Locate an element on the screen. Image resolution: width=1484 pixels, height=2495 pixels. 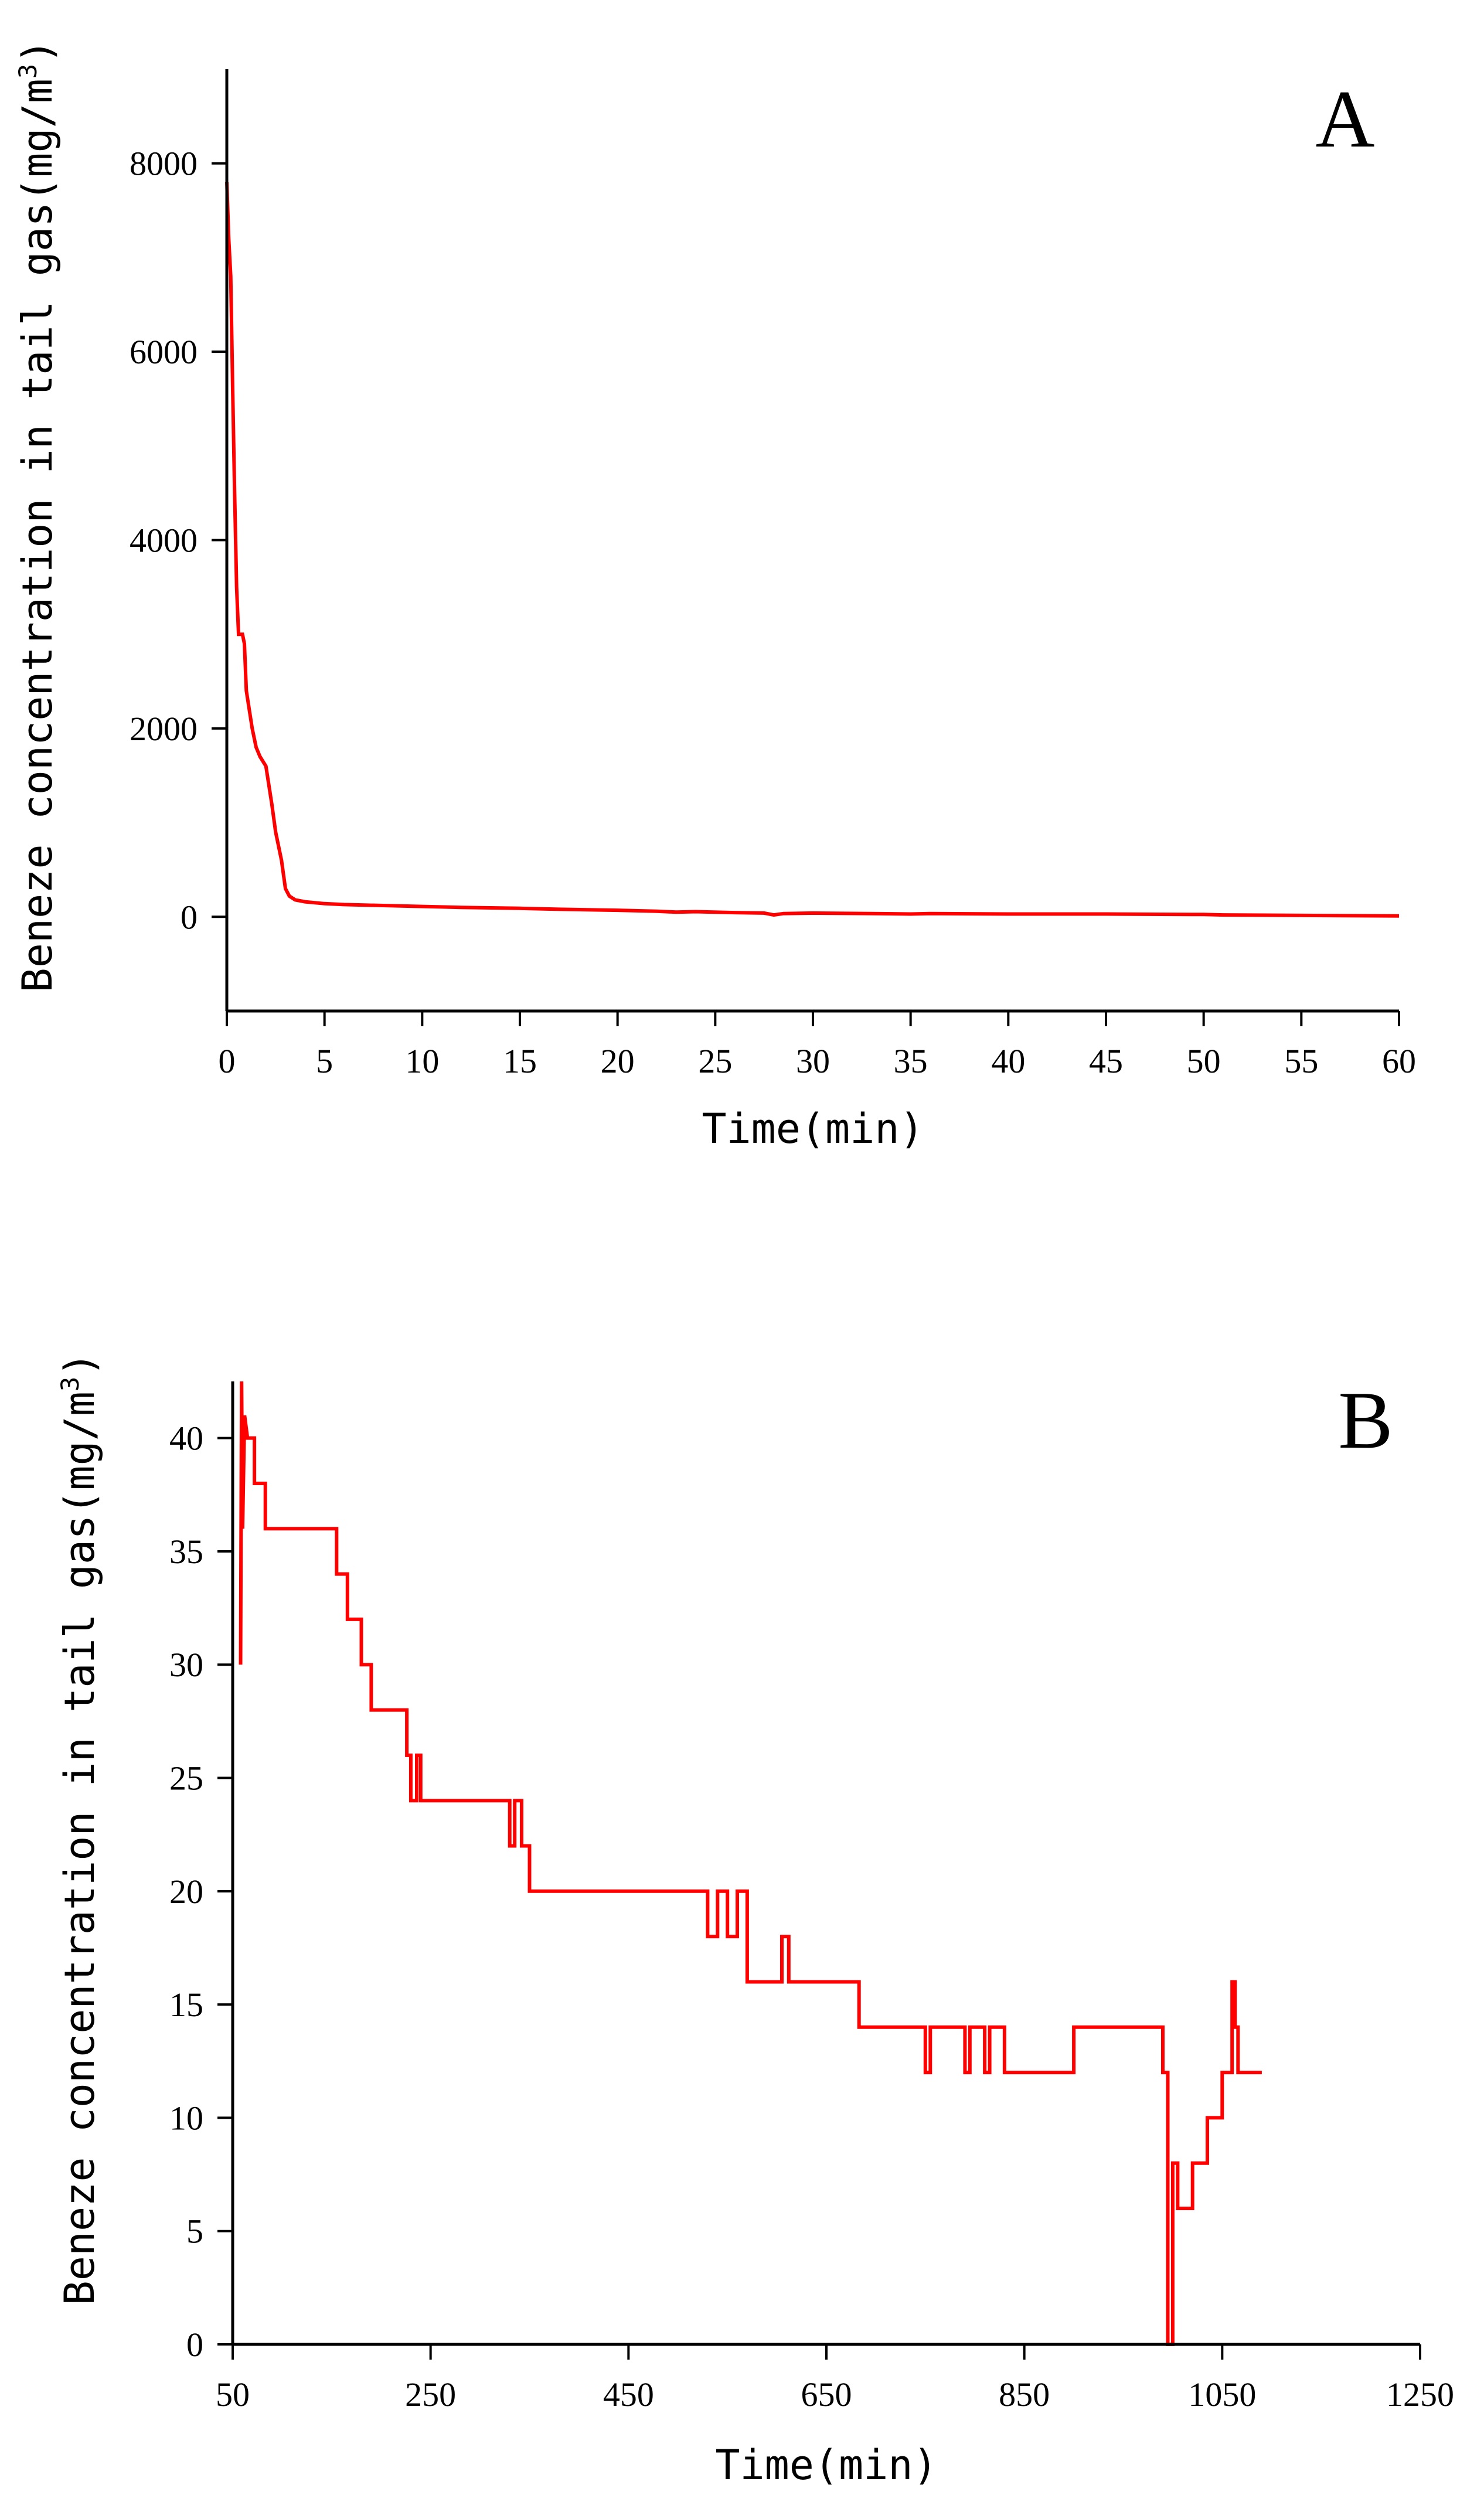
panel-a-y-tick-label: 4000 is located at coordinates (164, 541).